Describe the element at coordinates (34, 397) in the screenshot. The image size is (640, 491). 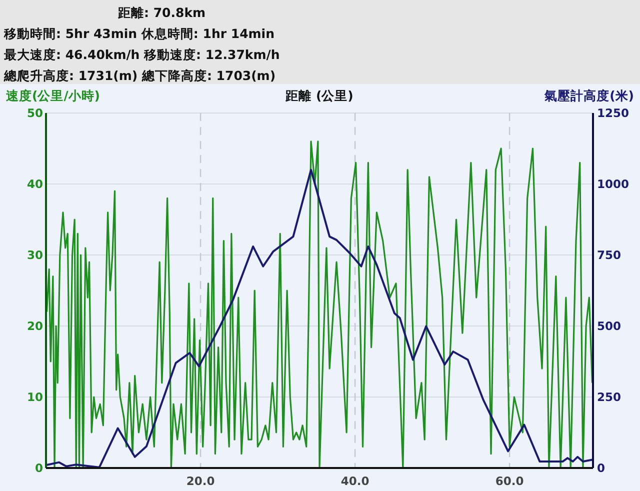
I see `y-tick-label: 10` at that location.